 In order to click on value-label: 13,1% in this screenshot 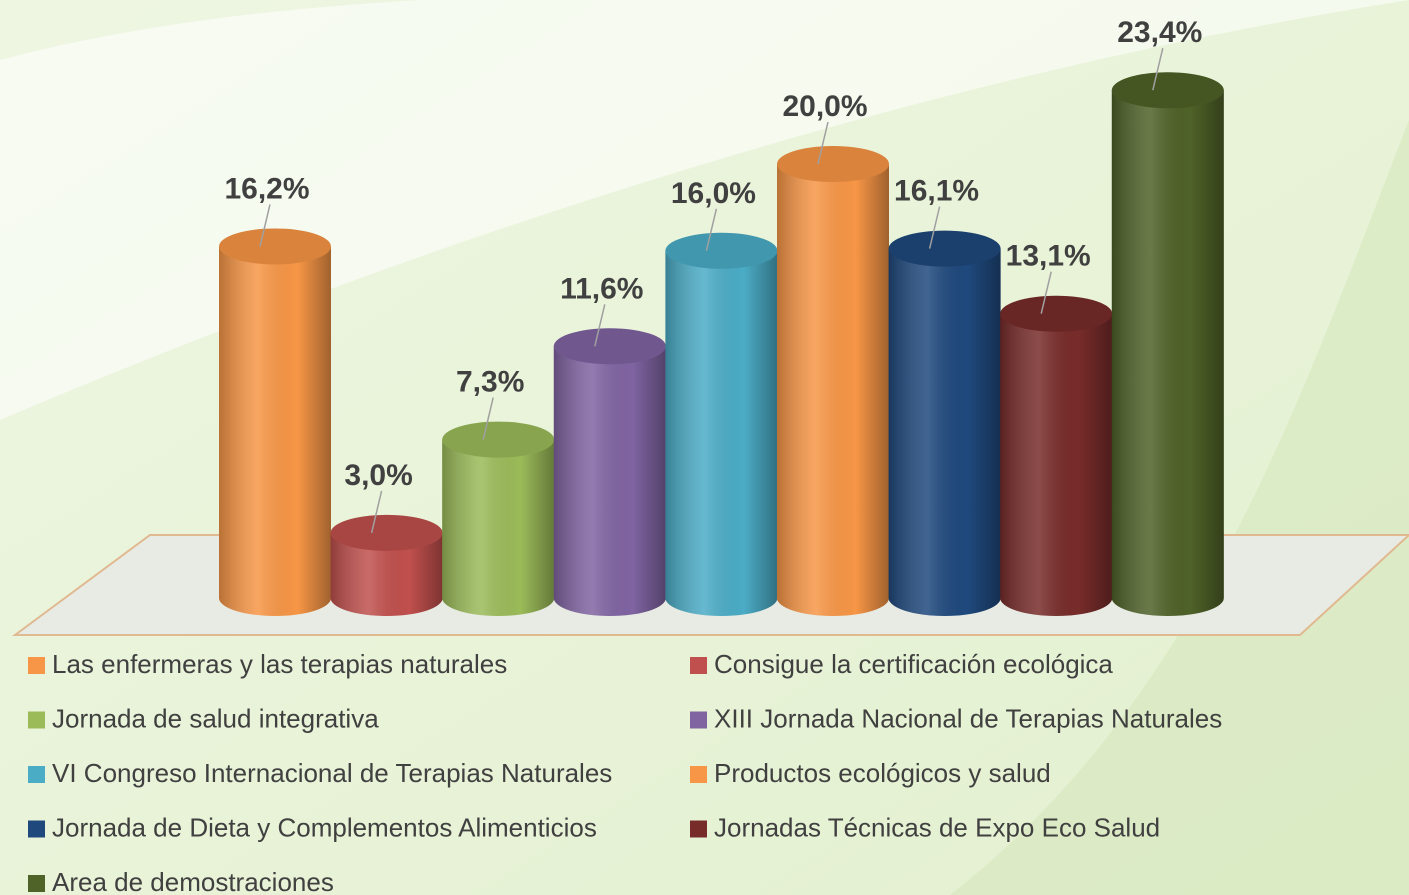, I will do `click(1048, 256)`.